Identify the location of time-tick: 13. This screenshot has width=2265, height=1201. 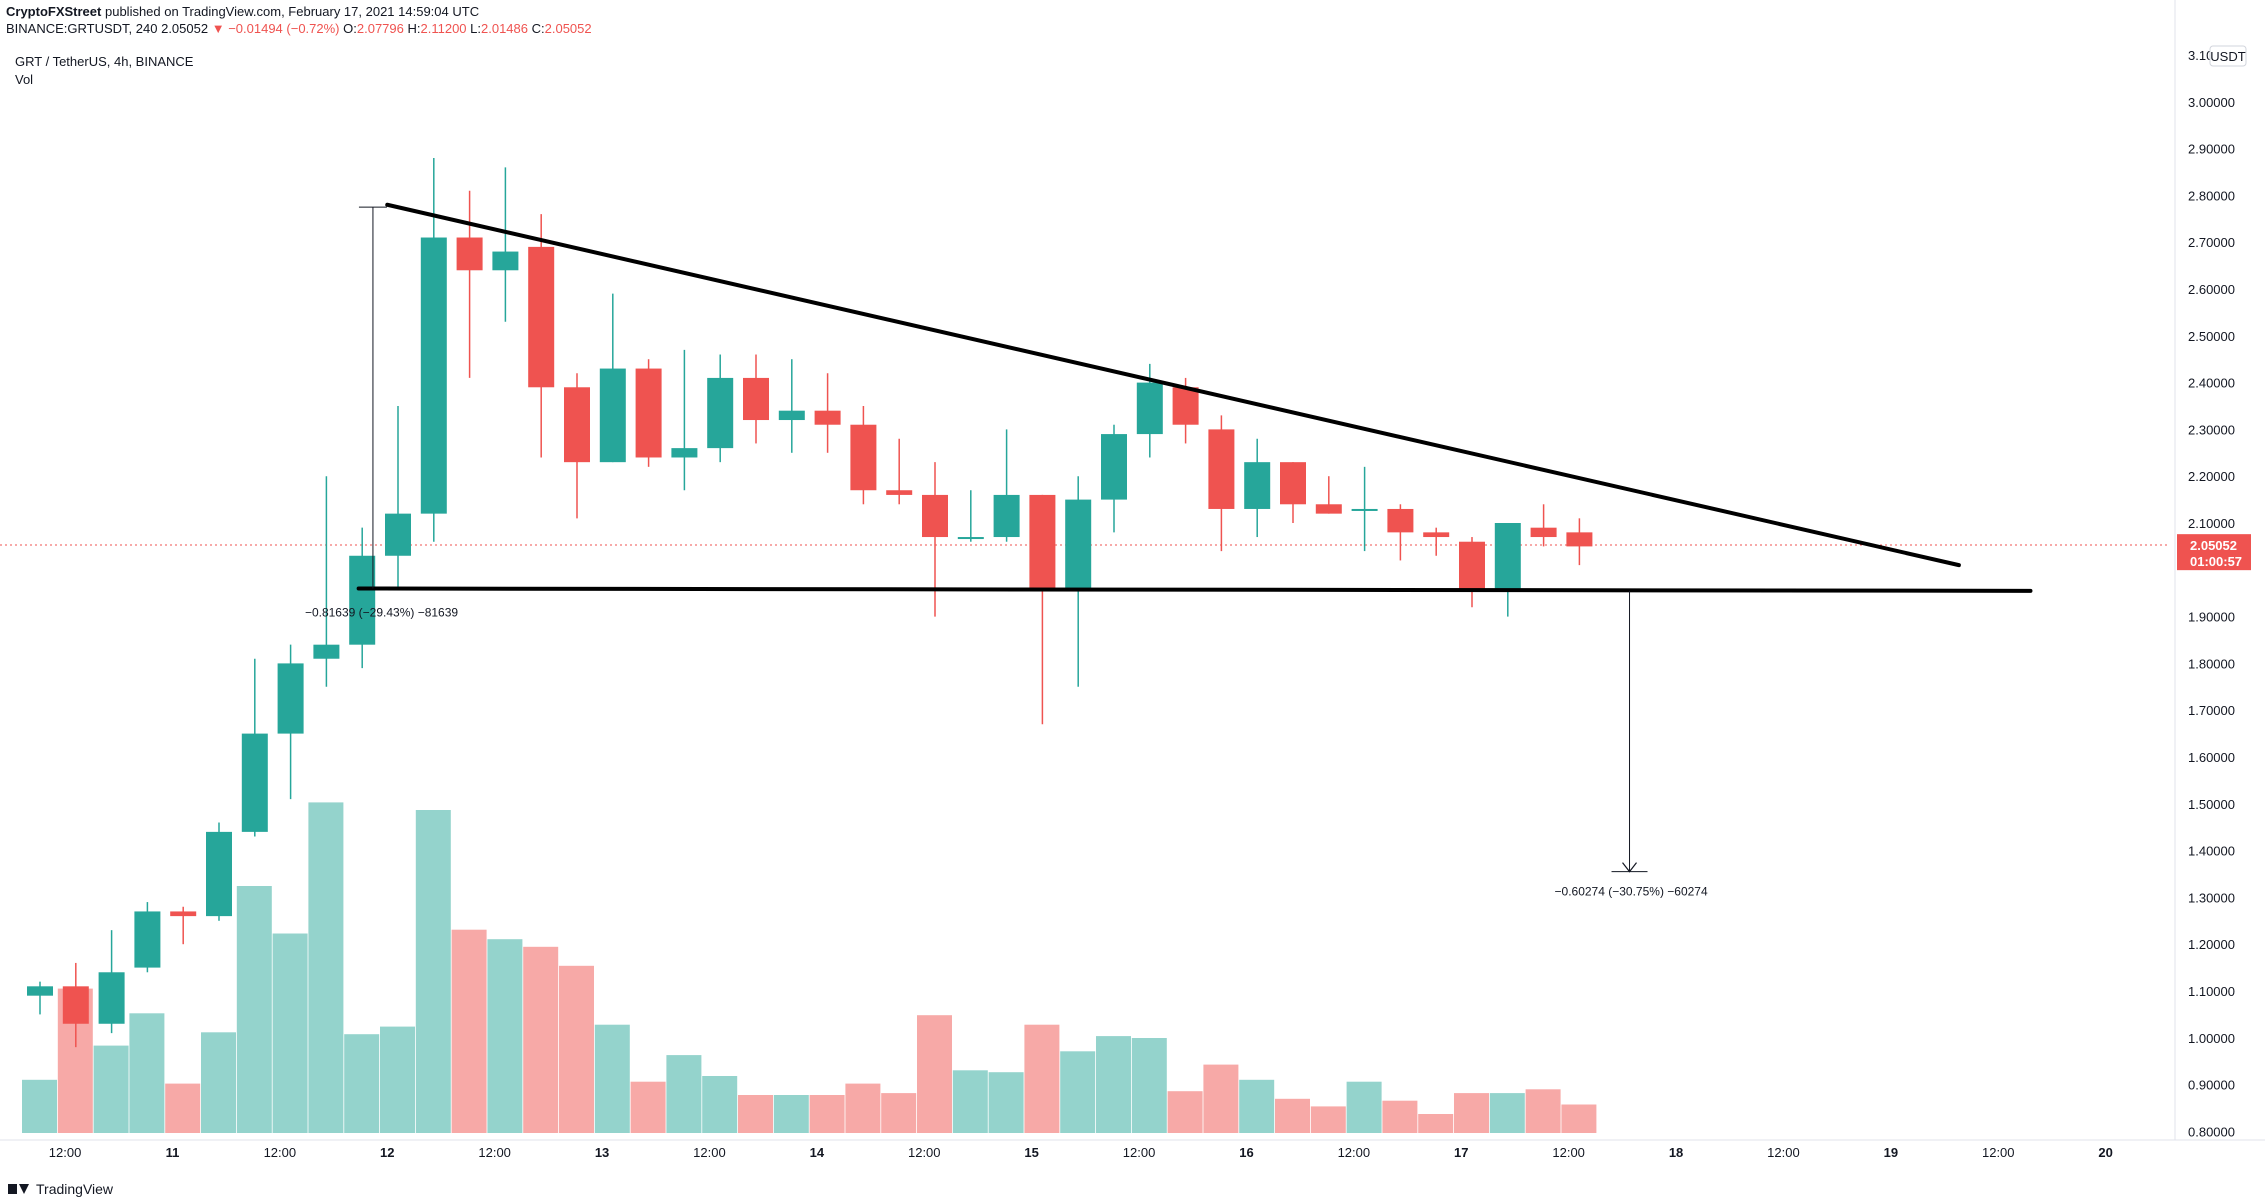
(602, 1152).